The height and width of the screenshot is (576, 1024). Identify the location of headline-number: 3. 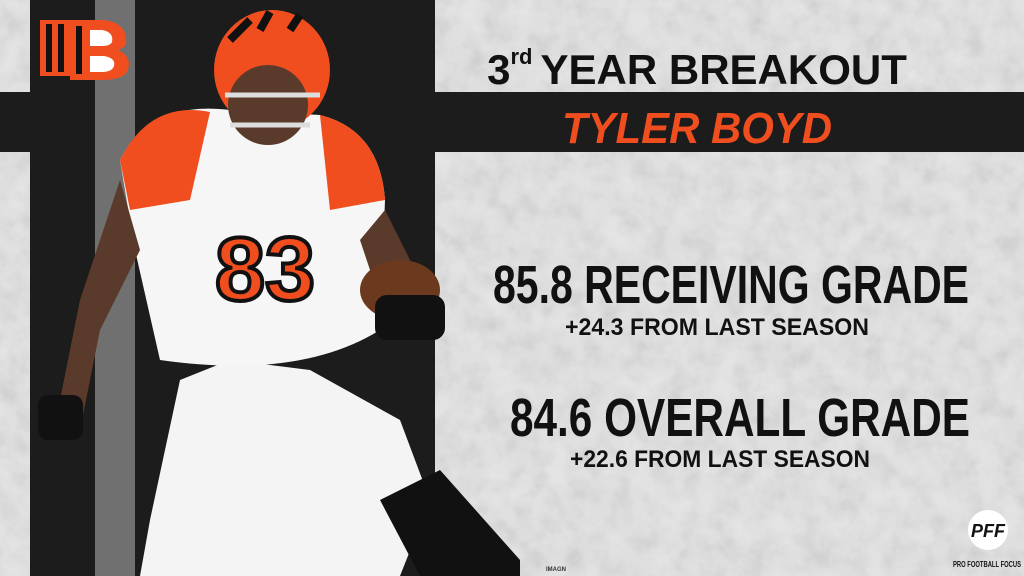
(498, 69).